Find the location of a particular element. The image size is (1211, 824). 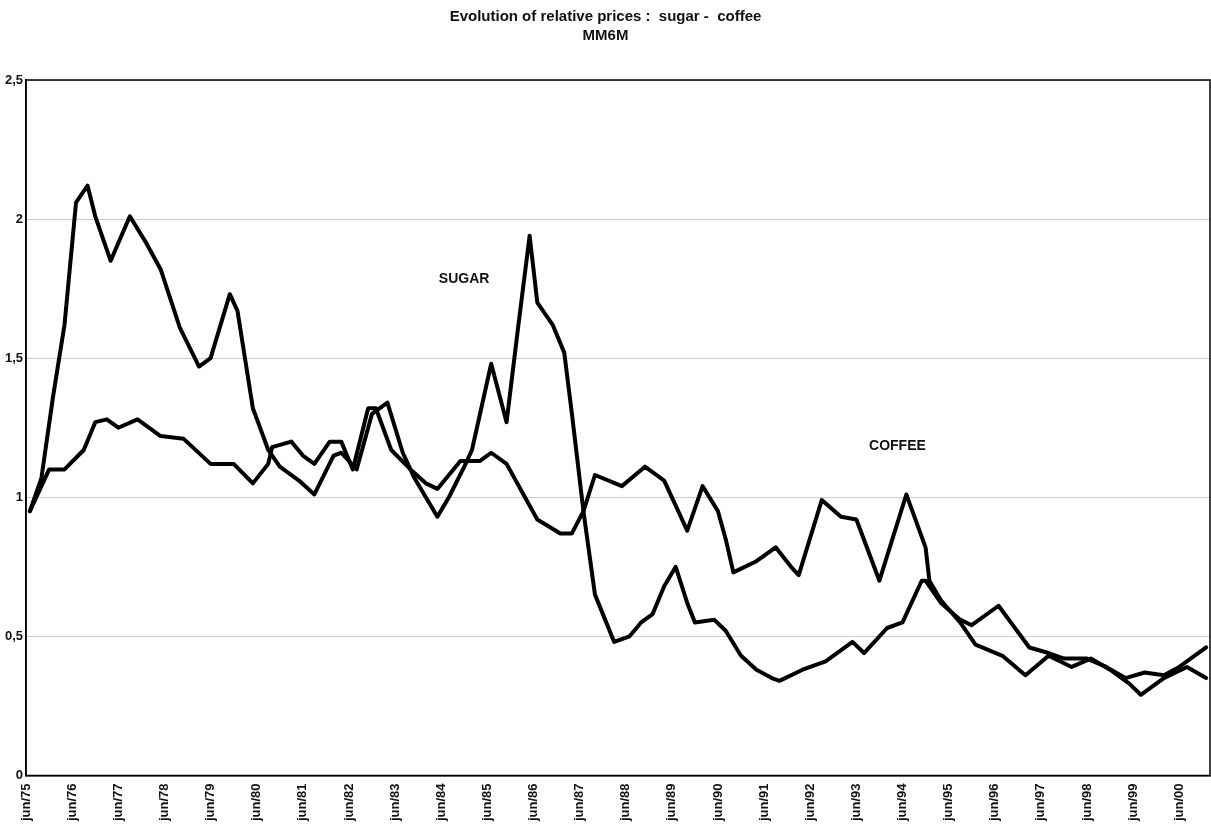

x-tick-label: jun/78 is located at coordinates (164, 803).